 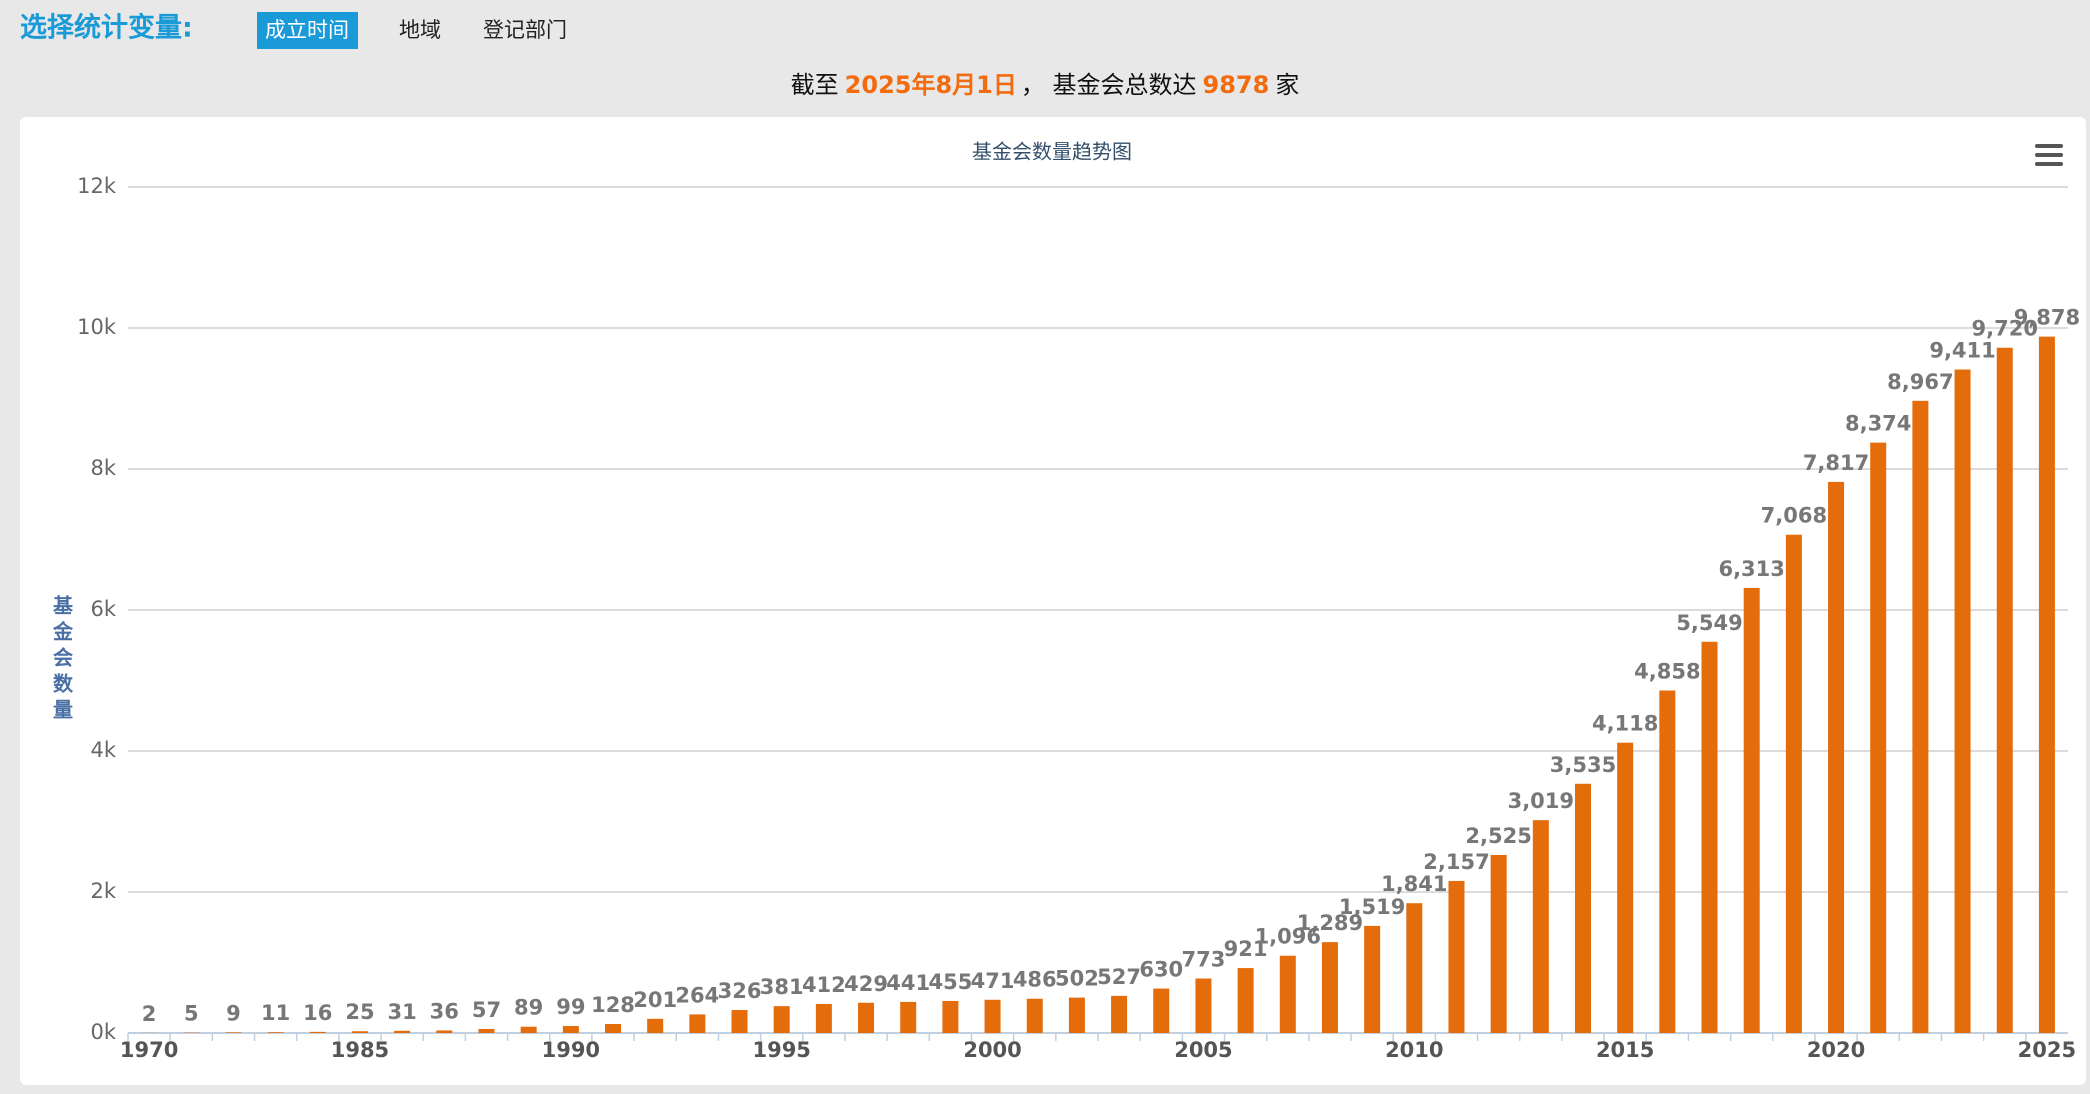 What do you see at coordinates (1751, 569) in the screenshot?
I see `data-label: 6,313` at bounding box center [1751, 569].